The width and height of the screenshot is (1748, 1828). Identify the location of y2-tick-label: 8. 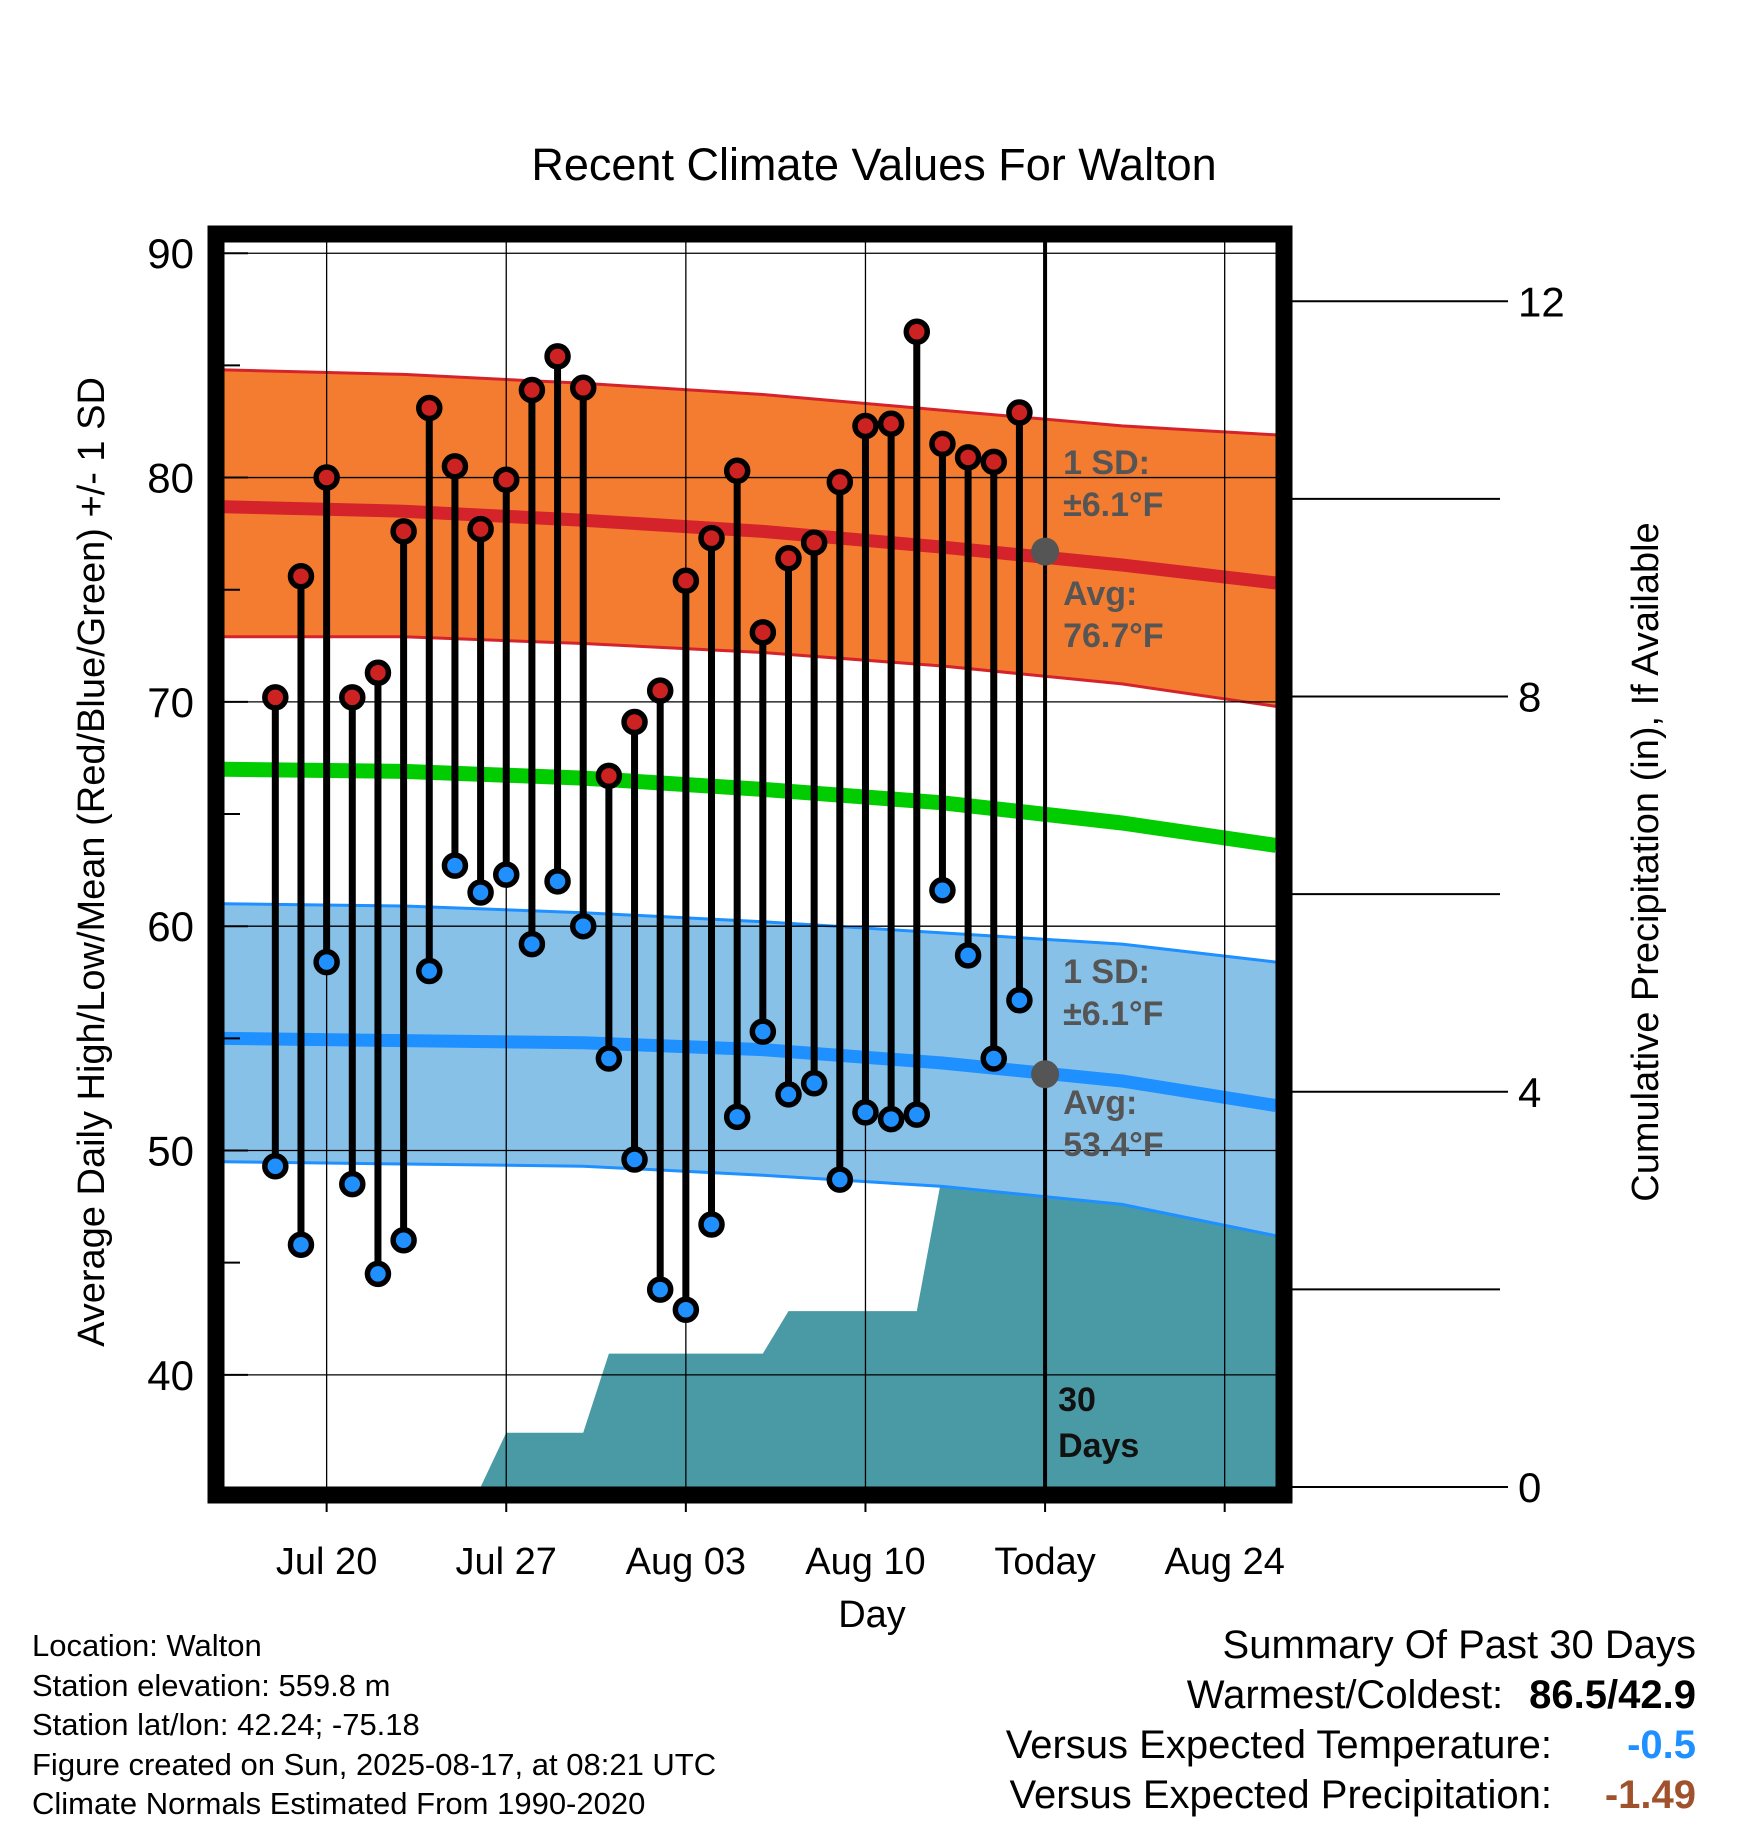
(1529, 697).